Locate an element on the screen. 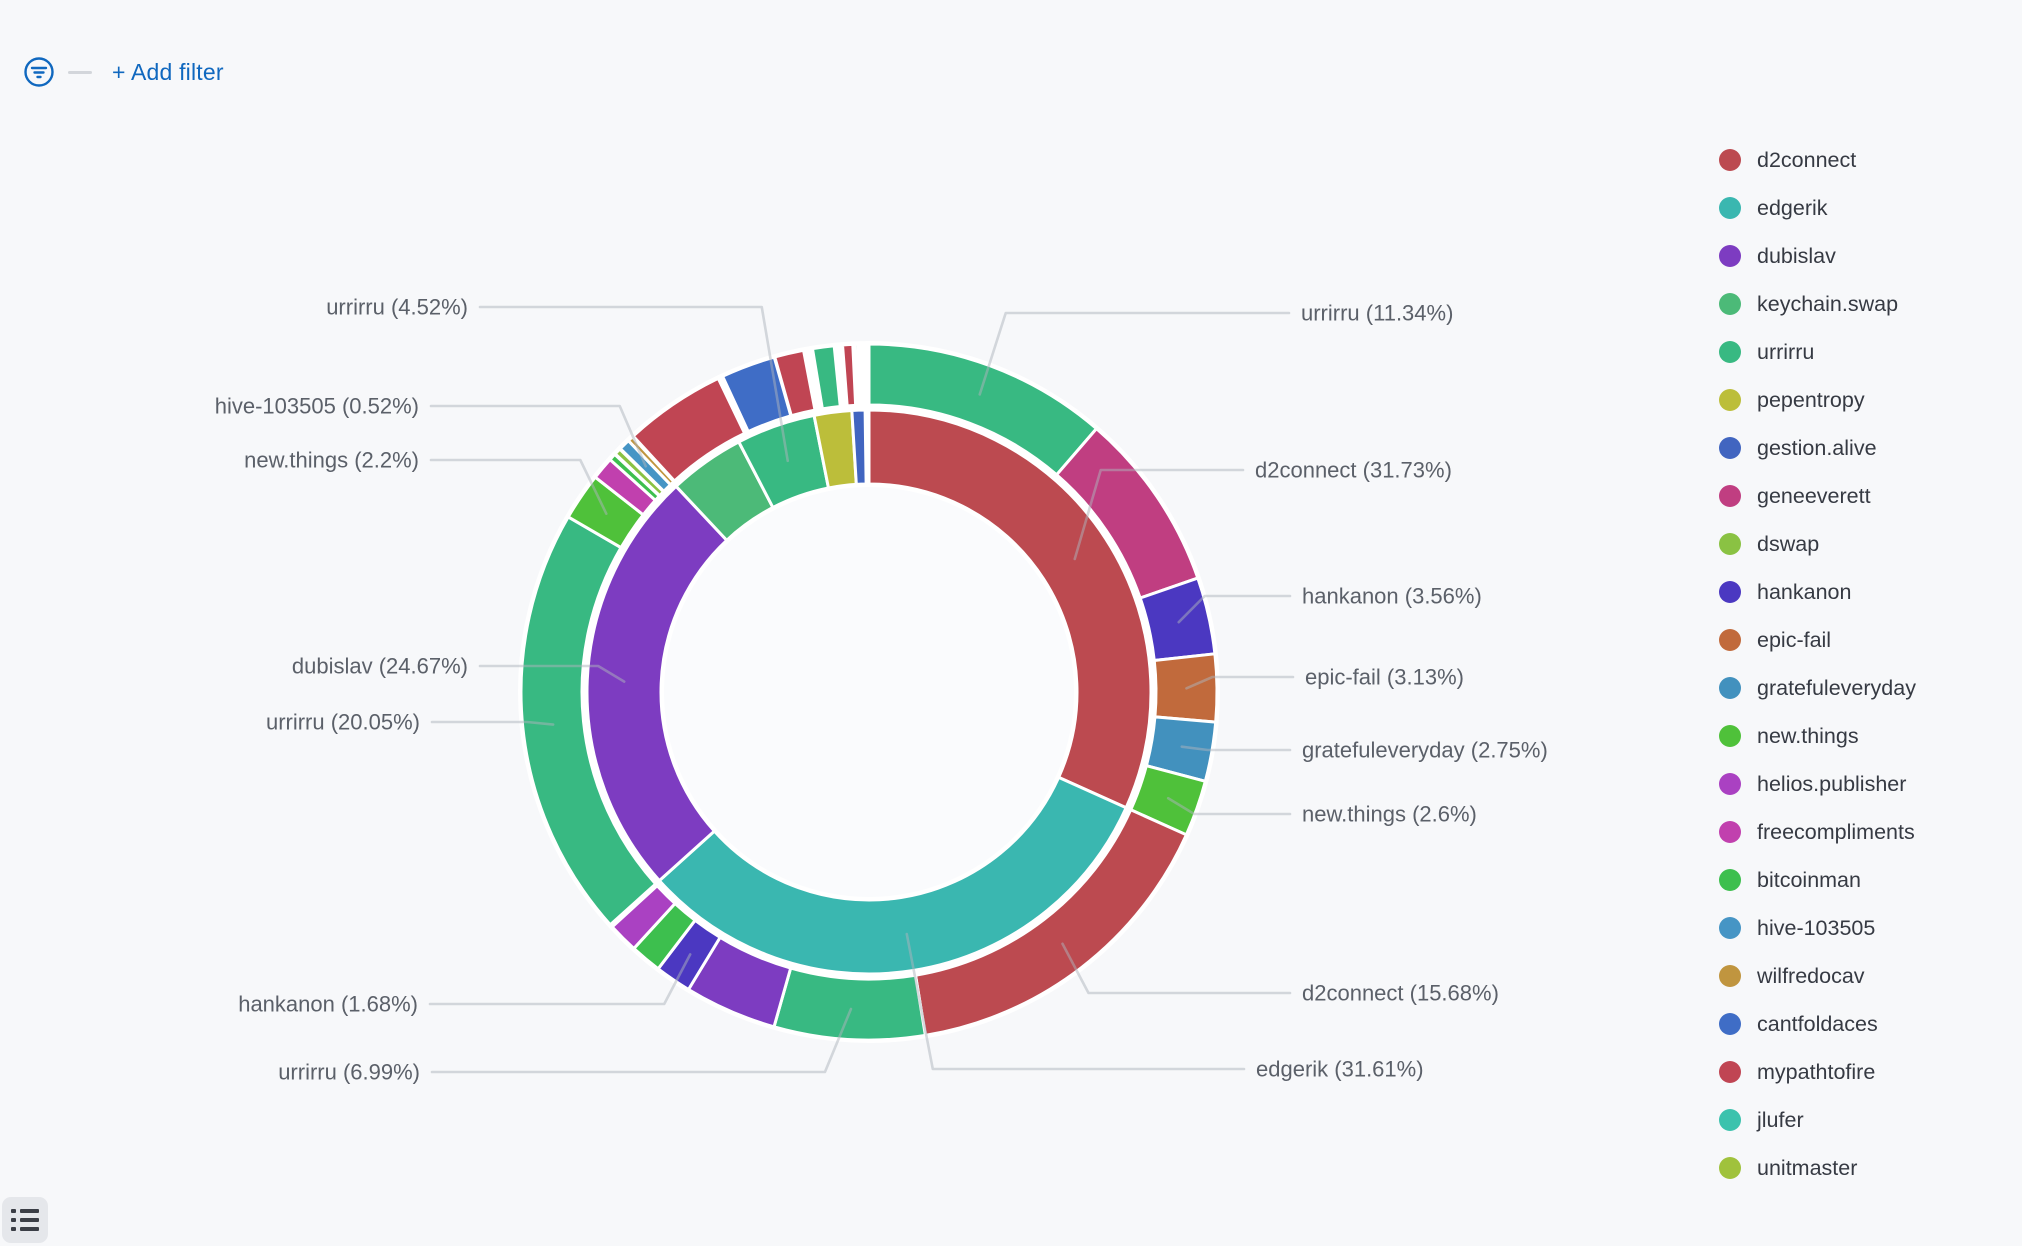 The width and height of the screenshot is (2022, 1246). legend-item-label: pepentropy is located at coordinates (1811, 399).